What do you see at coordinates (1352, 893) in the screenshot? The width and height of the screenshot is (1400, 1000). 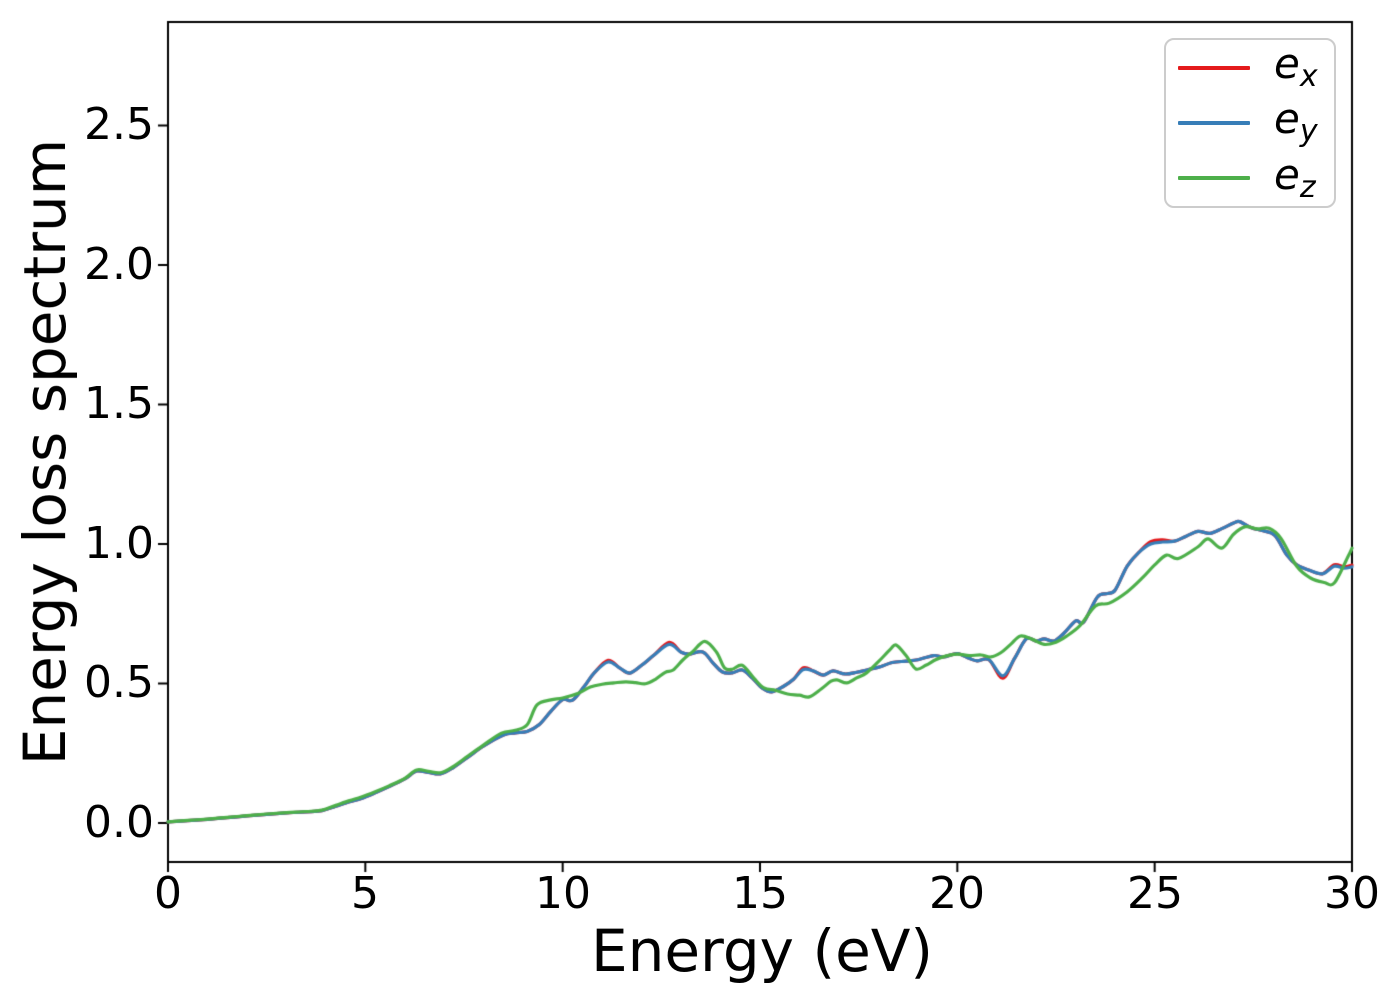 I see `x-tick-label: 30` at bounding box center [1352, 893].